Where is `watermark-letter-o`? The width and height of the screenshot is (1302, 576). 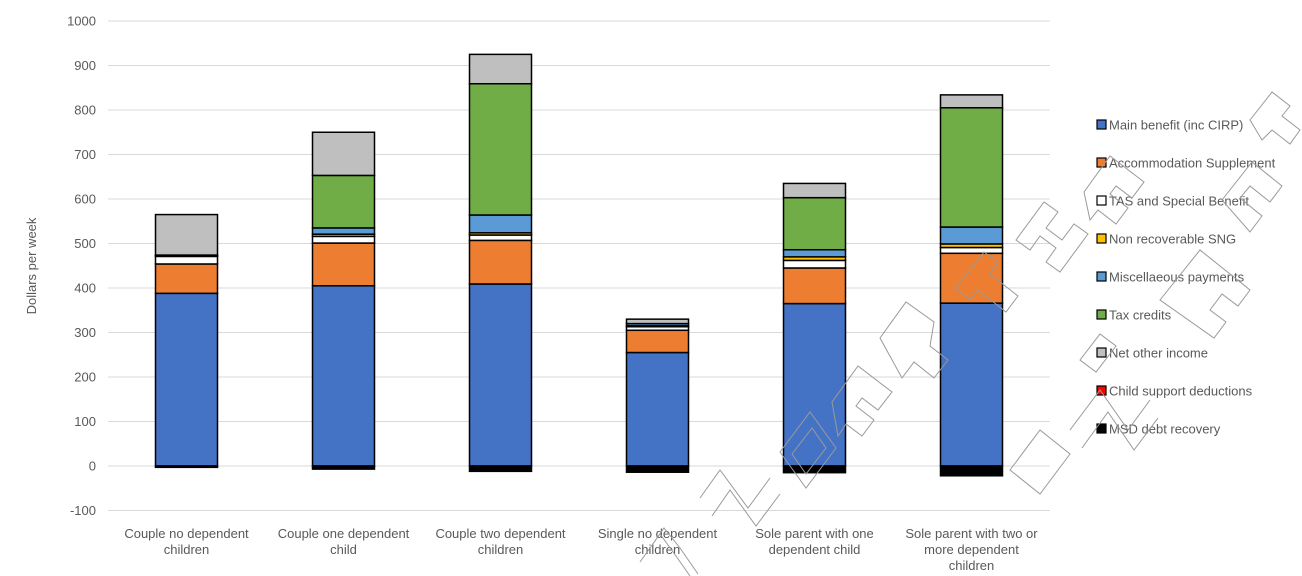
watermark-letter-o is located at coordinates (1040, 462).